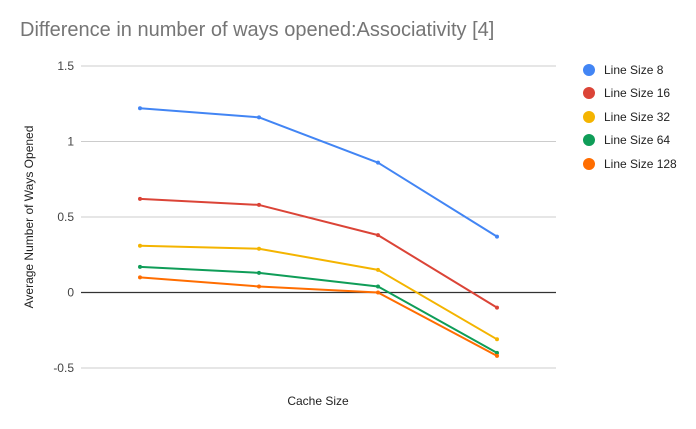  I want to click on x-axis-label: Cache Size, so click(318, 401).